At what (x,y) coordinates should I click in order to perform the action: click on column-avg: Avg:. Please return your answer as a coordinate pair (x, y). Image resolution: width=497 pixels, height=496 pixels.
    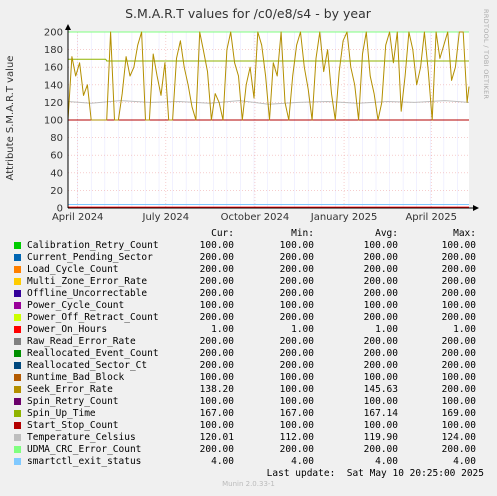
    Looking at the image, I should click on (386, 233).